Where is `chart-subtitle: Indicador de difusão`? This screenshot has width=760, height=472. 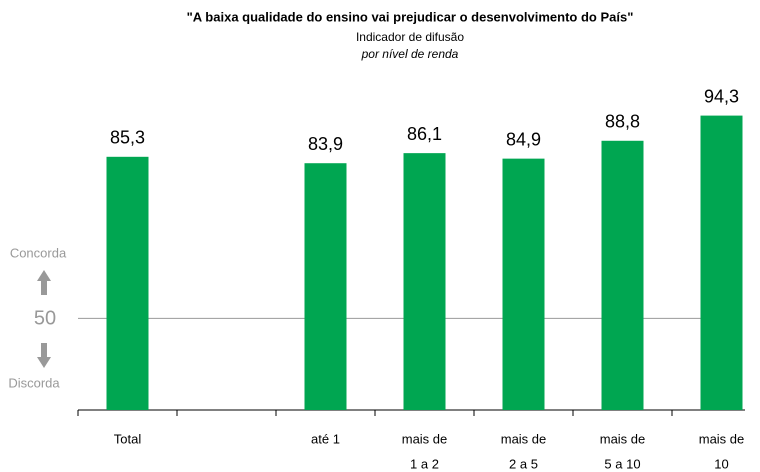 chart-subtitle: Indicador de difusão is located at coordinates (410, 37).